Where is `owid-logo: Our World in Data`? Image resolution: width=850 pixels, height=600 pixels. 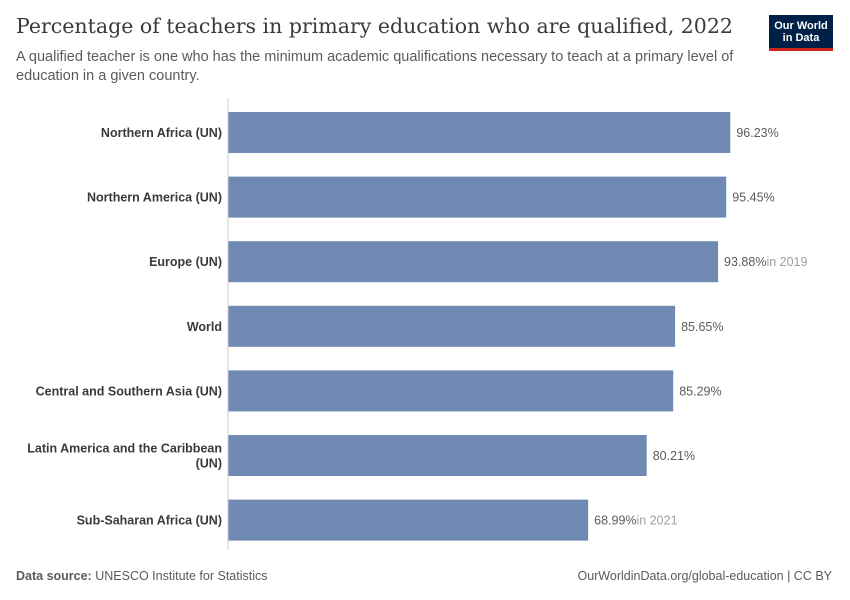 owid-logo: Our World in Data is located at coordinates (801, 33).